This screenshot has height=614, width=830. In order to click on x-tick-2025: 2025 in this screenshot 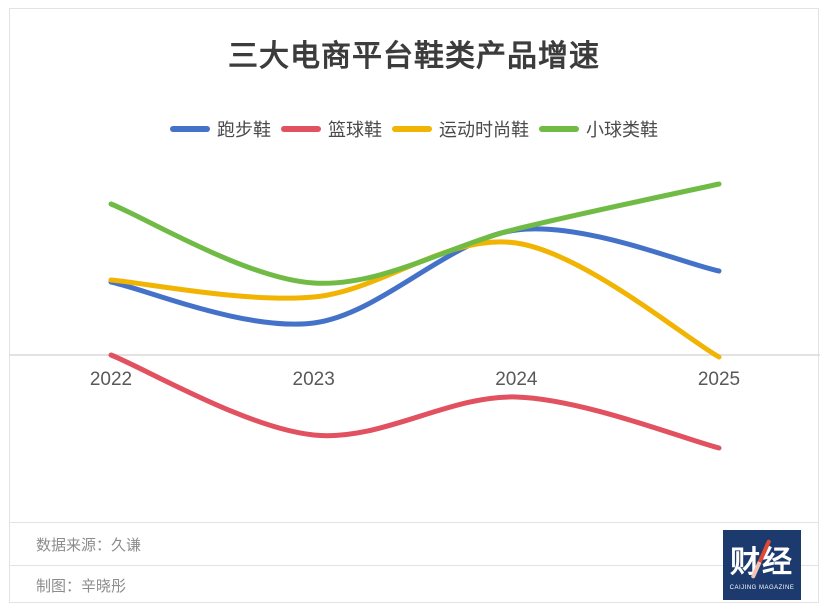, I will do `click(719, 379)`.